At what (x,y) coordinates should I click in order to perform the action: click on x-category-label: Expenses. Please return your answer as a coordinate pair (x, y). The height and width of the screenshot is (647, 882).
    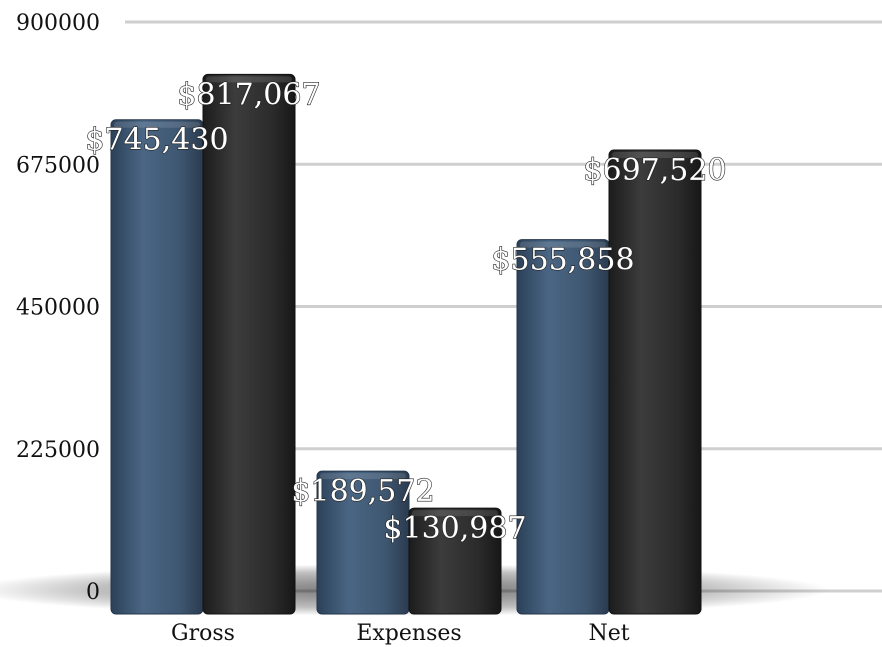
    Looking at the image, I should click on (408, 633).